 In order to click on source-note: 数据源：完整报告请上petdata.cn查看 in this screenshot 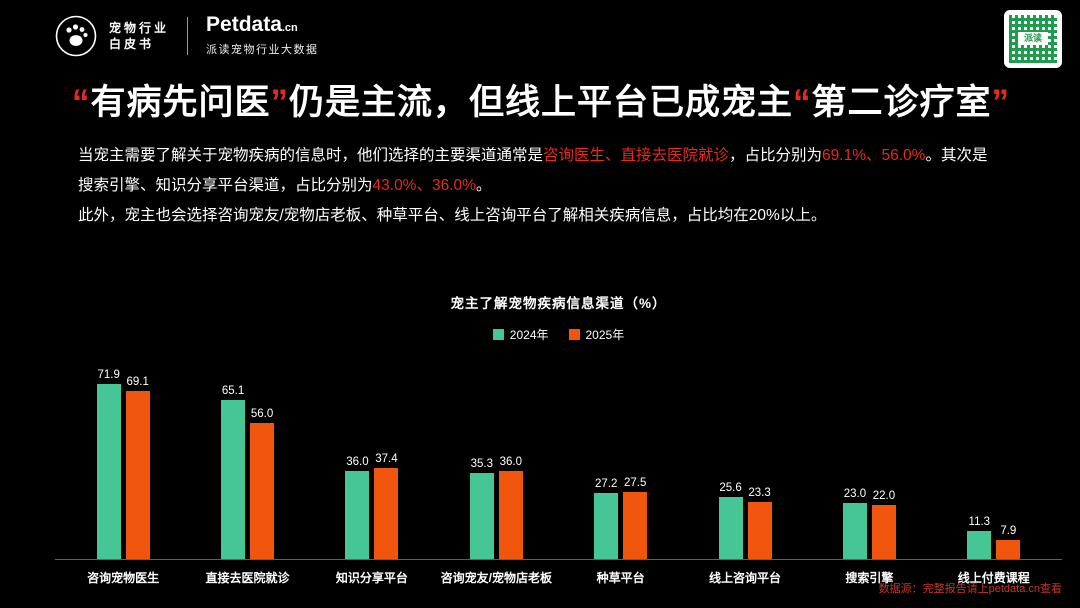, I will do `click(970, 589)`.